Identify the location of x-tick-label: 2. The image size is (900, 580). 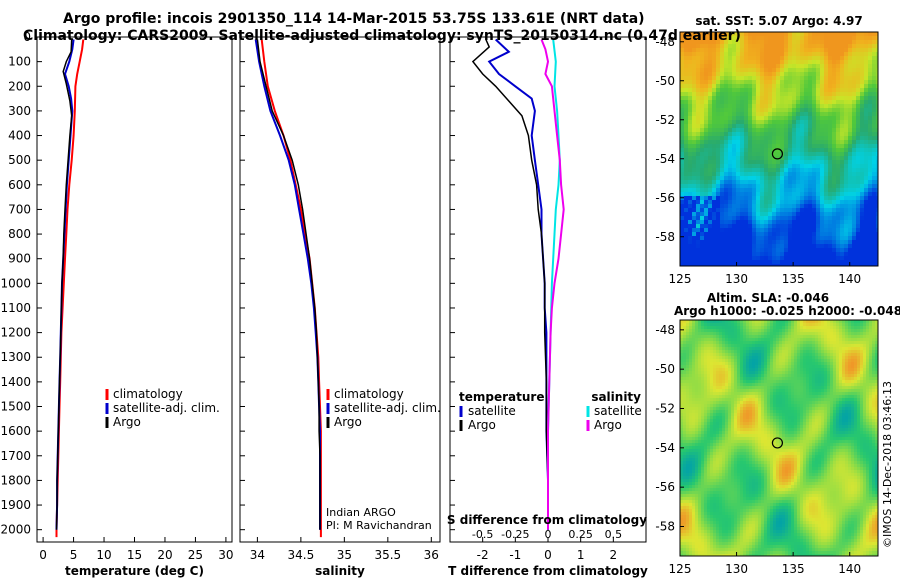
(614, 555).